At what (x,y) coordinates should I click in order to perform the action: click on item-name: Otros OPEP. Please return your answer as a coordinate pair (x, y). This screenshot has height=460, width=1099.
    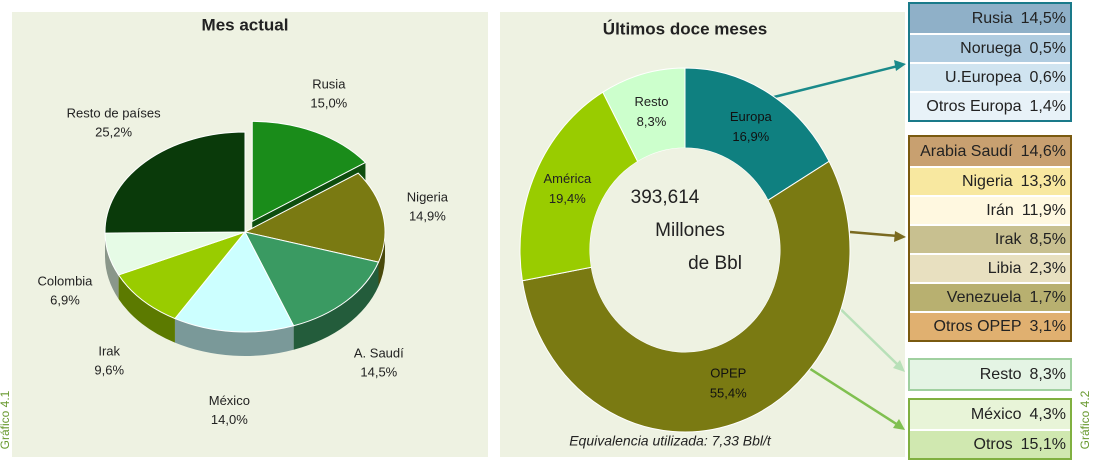
    Looking at the image, I should click on (978, 327).